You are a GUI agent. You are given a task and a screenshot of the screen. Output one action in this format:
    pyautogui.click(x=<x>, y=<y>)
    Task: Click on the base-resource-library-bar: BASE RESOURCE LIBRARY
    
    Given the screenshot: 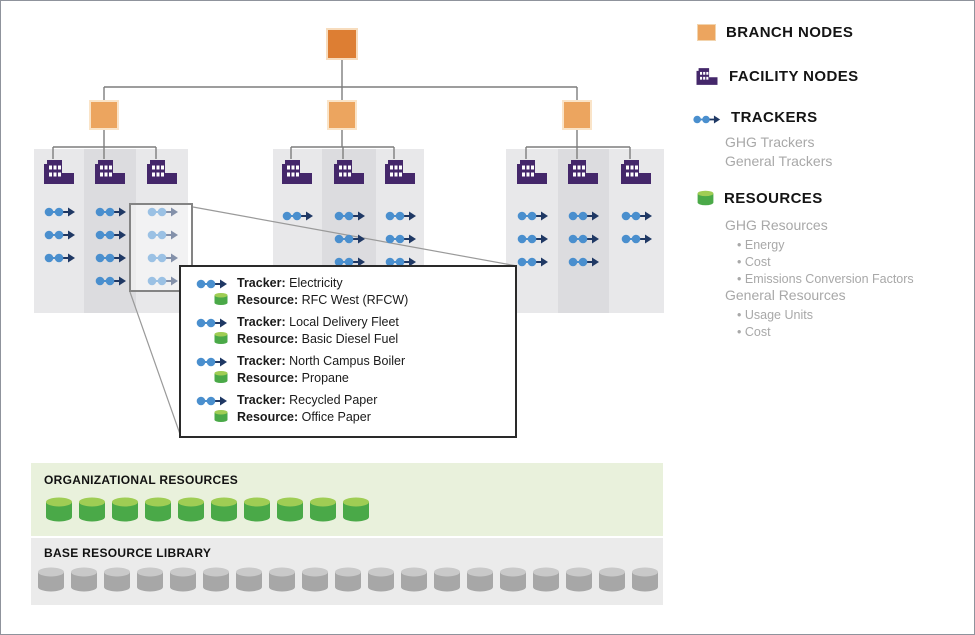 What is the action you would take?
    pyautogui.click(x=347, y=571)
    